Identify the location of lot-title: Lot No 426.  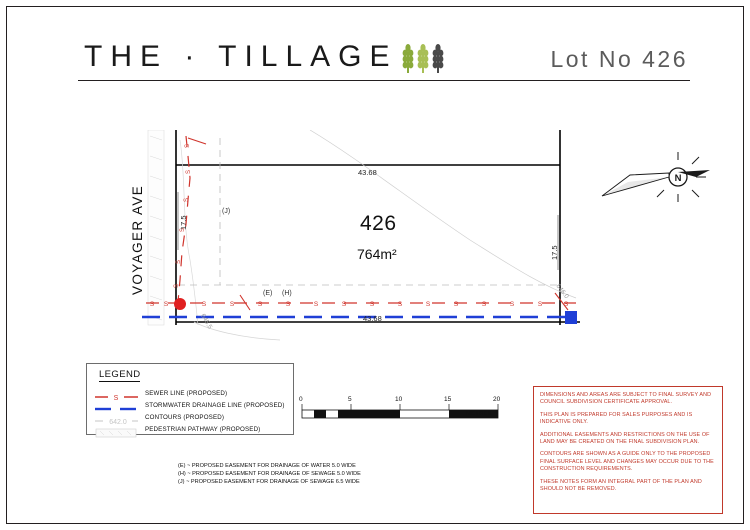
(619, 59).